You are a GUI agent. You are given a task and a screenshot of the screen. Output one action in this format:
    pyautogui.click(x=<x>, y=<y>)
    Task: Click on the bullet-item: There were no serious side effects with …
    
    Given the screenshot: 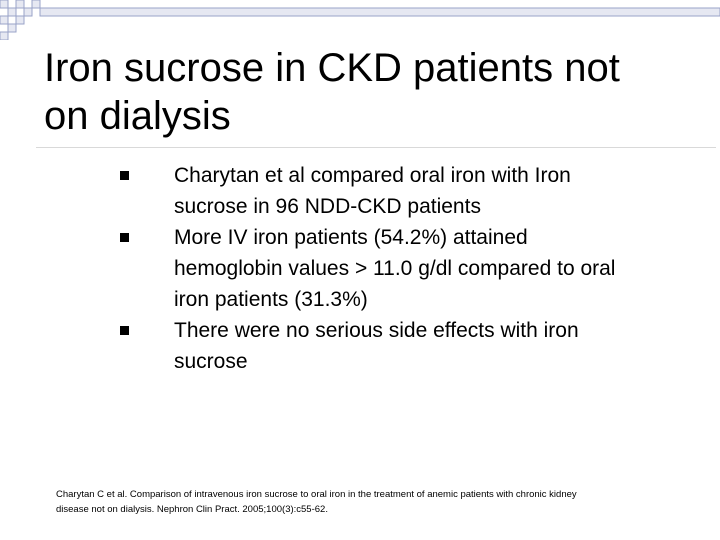 What is the action you would take?
    pyautogui.click(x=410, y=346)
    